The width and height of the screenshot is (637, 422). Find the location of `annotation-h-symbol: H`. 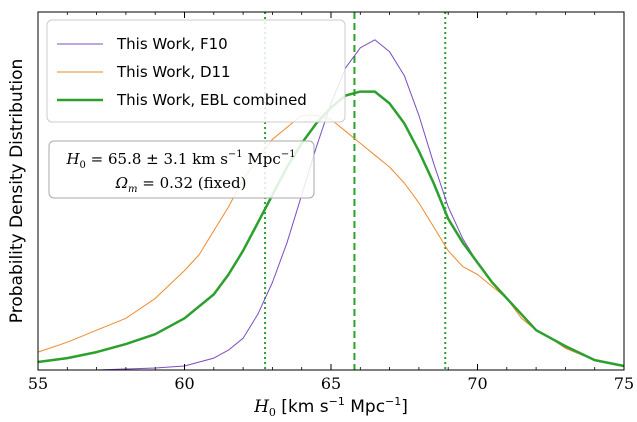

annotation-h-symbol: H is located at coordinates (72, 159).